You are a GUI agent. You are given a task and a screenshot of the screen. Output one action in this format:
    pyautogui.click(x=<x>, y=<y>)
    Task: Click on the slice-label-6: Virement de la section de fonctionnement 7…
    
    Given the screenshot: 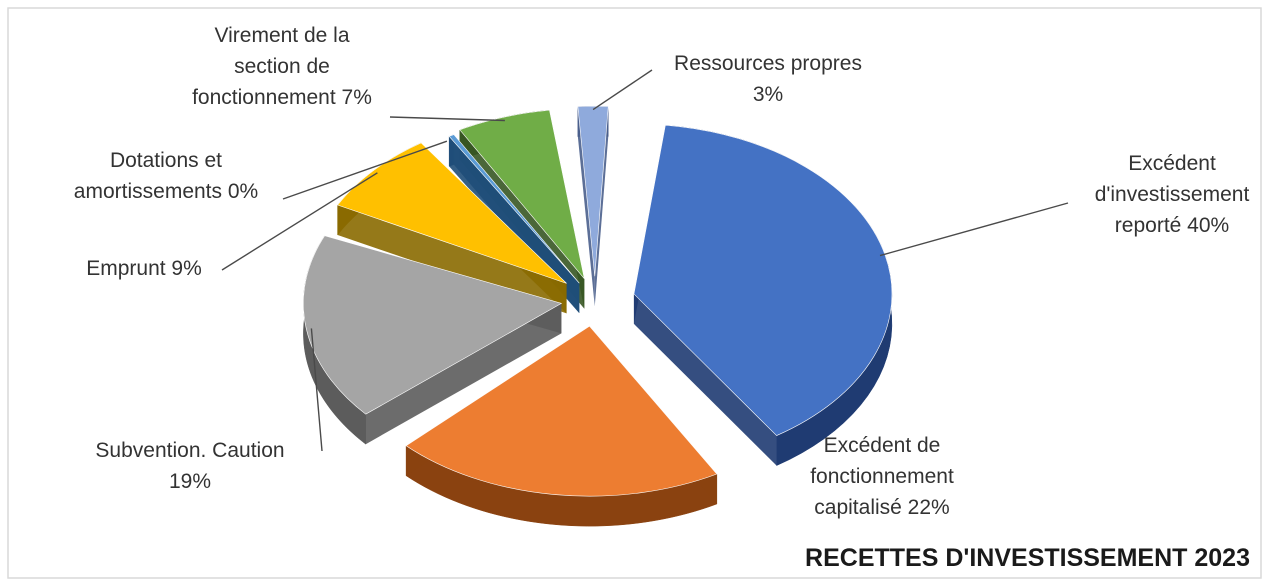 What is the action you would take?
    pyautogui.click(x=282, y=66)
    